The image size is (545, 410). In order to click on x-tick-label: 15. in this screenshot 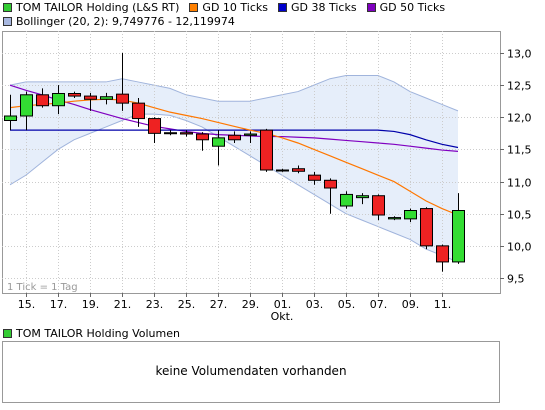, I will do `click(27, 304)`.